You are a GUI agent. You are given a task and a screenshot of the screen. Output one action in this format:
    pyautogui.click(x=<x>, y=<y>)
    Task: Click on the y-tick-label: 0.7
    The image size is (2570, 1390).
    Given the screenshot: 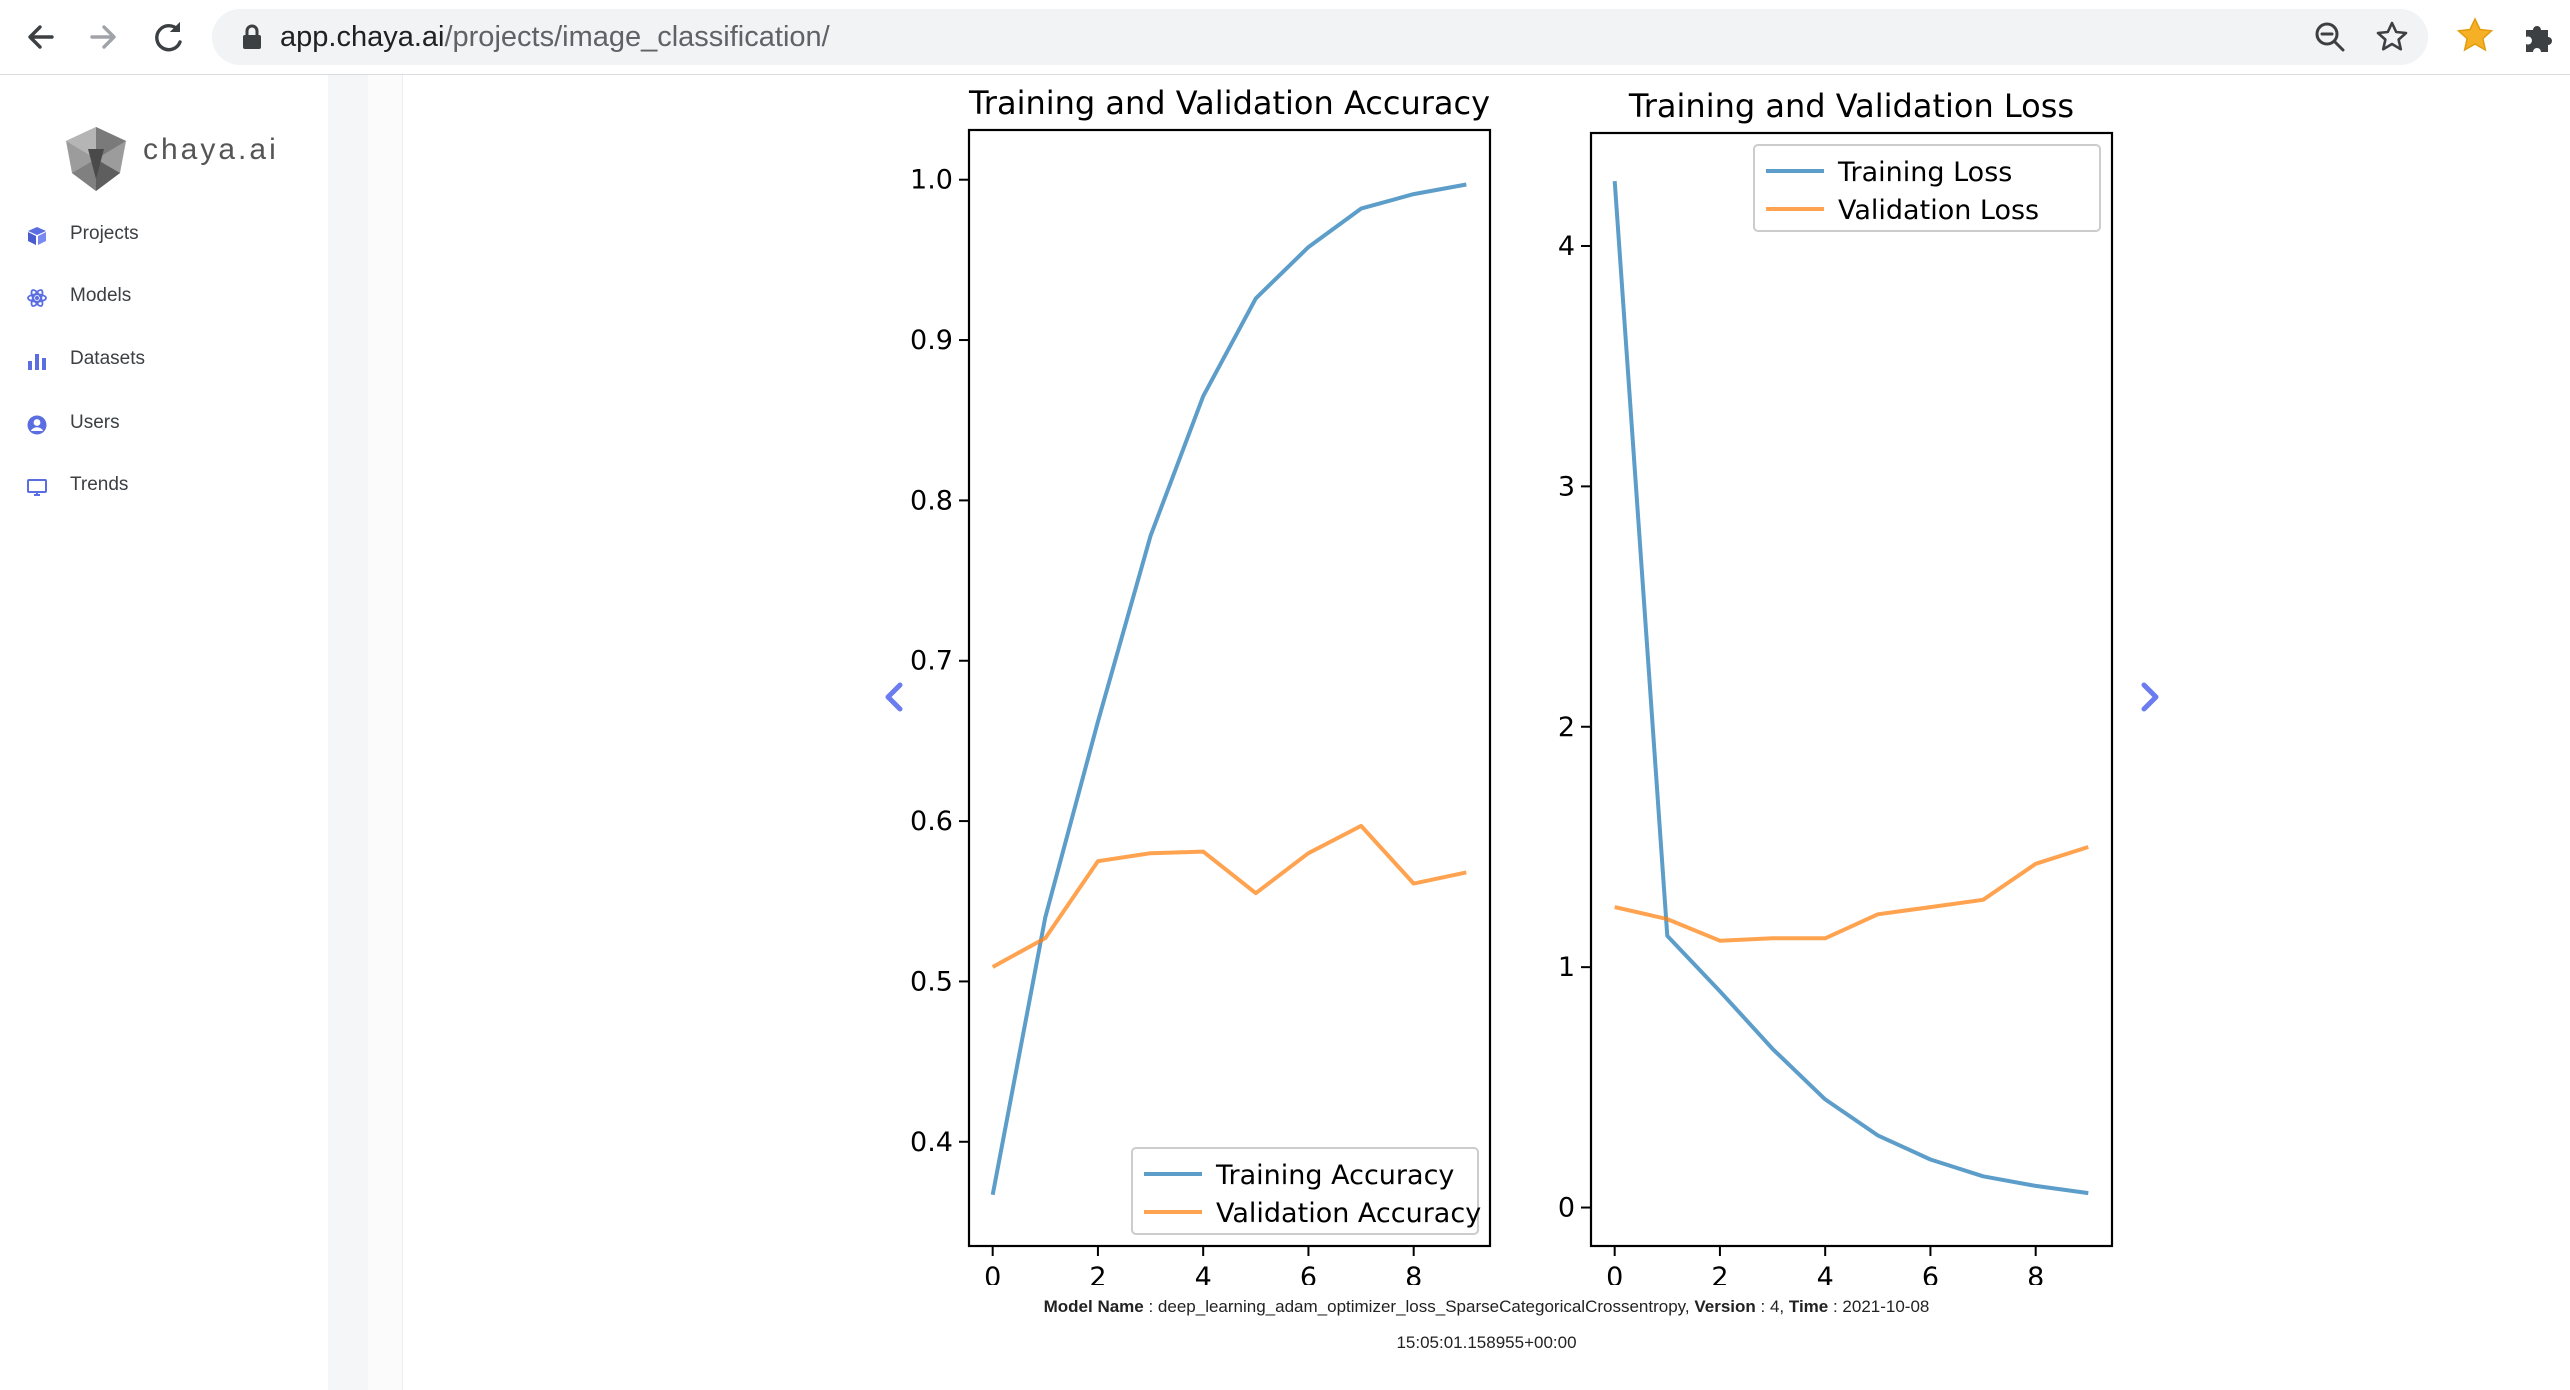 What is the action you would take?
    pyautogui.click(x=931, y=661)
    